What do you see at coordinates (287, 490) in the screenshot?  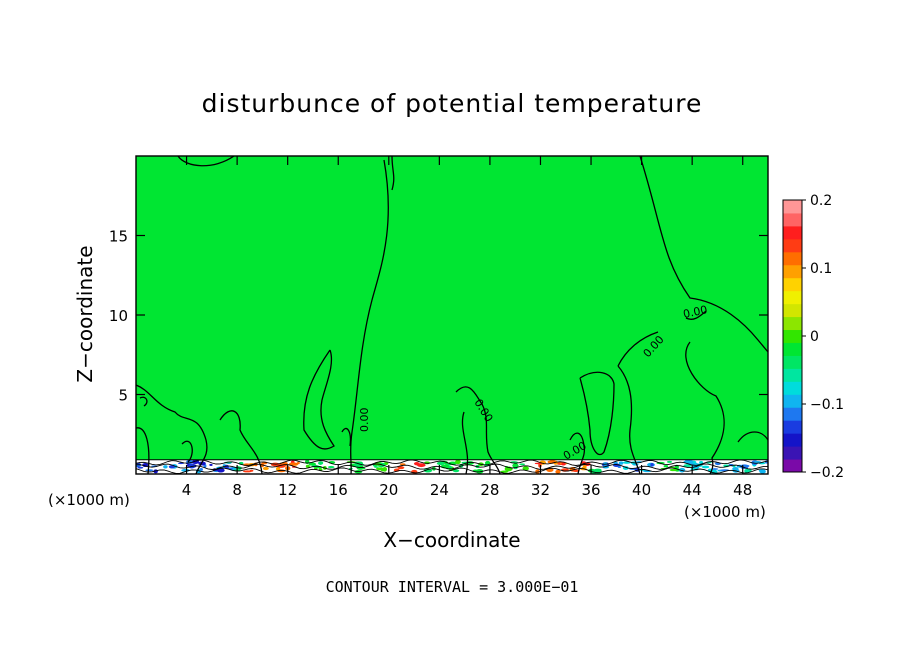 I see `x-tick-label: 12` at bounding box center [287, 490].